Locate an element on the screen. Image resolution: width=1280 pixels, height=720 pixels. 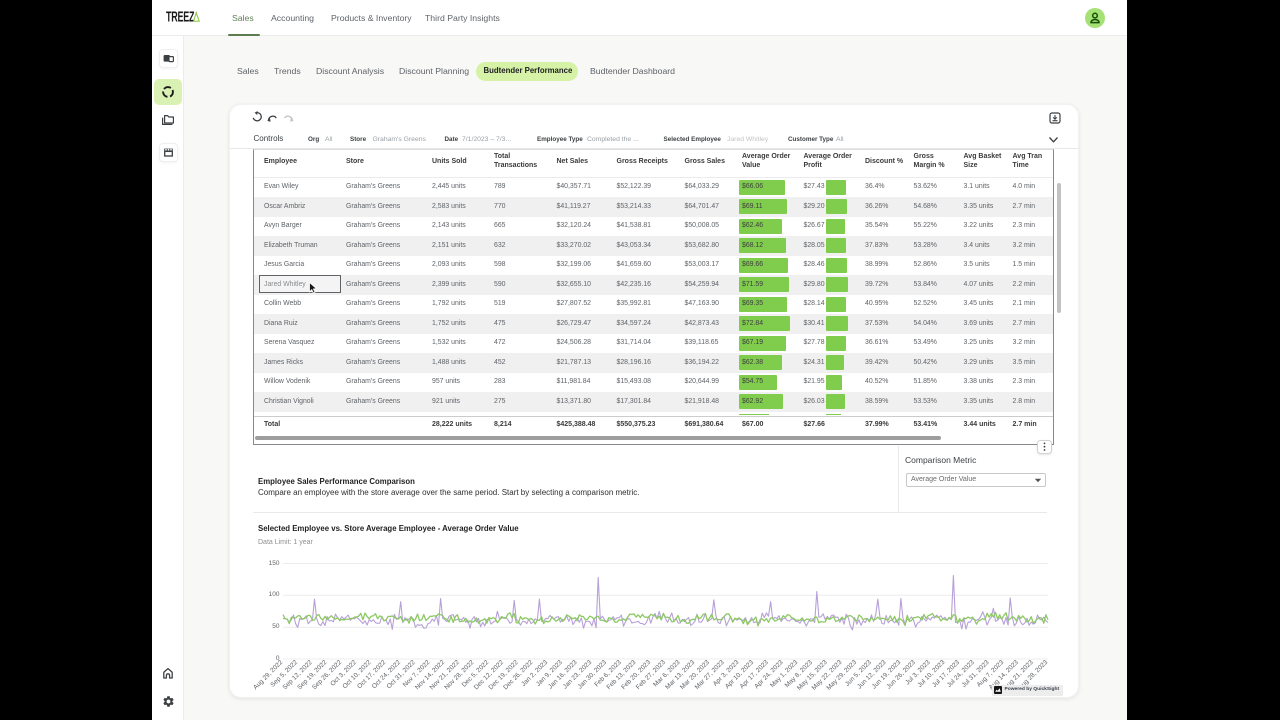
svg-text: TREEZ is located at coordinates (180, 17).